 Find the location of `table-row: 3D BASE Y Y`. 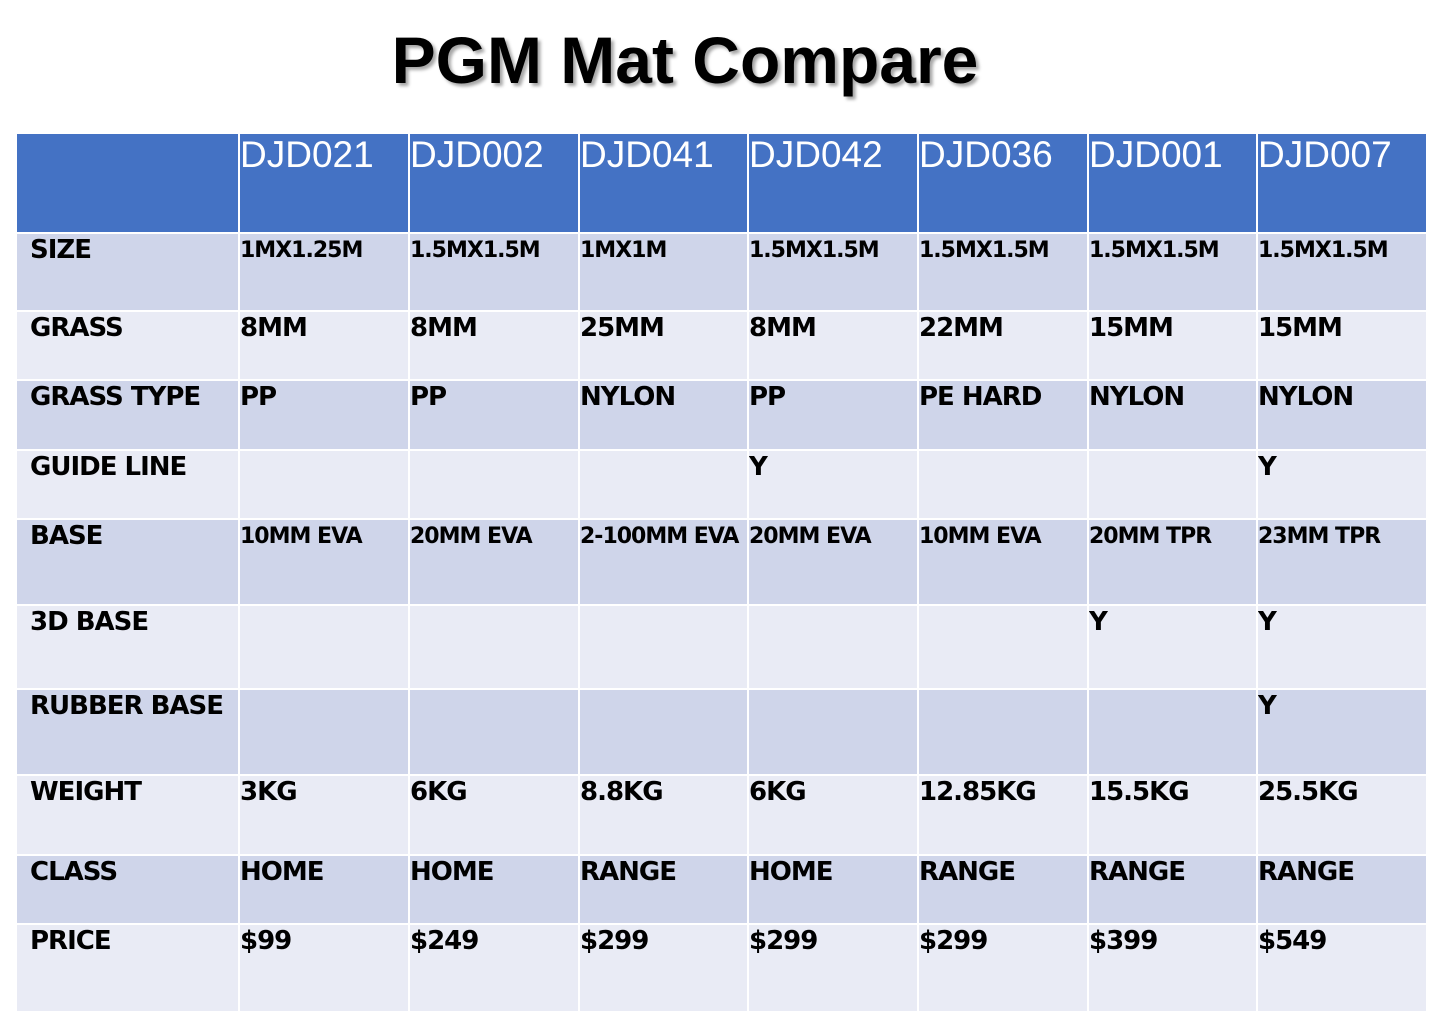

table-row: 3D BASE Y Y is located at coordinates (721, 647).